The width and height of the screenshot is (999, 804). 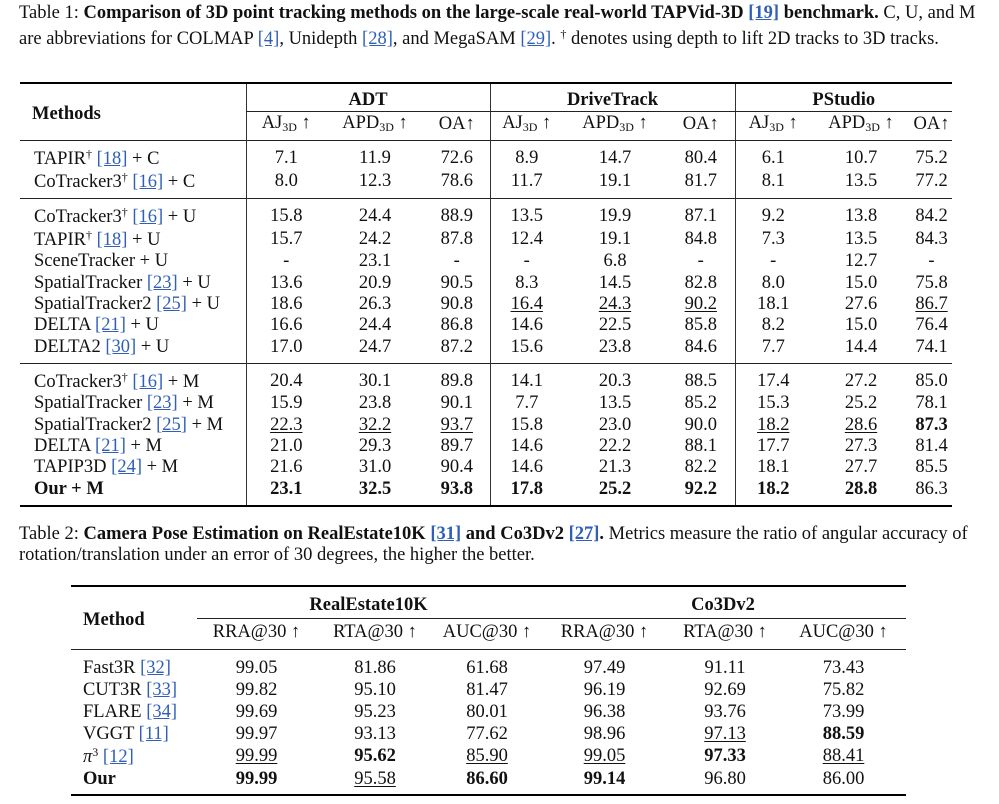 I want to click on metric-header: APD3D ↑, so click(x=861, y=123).